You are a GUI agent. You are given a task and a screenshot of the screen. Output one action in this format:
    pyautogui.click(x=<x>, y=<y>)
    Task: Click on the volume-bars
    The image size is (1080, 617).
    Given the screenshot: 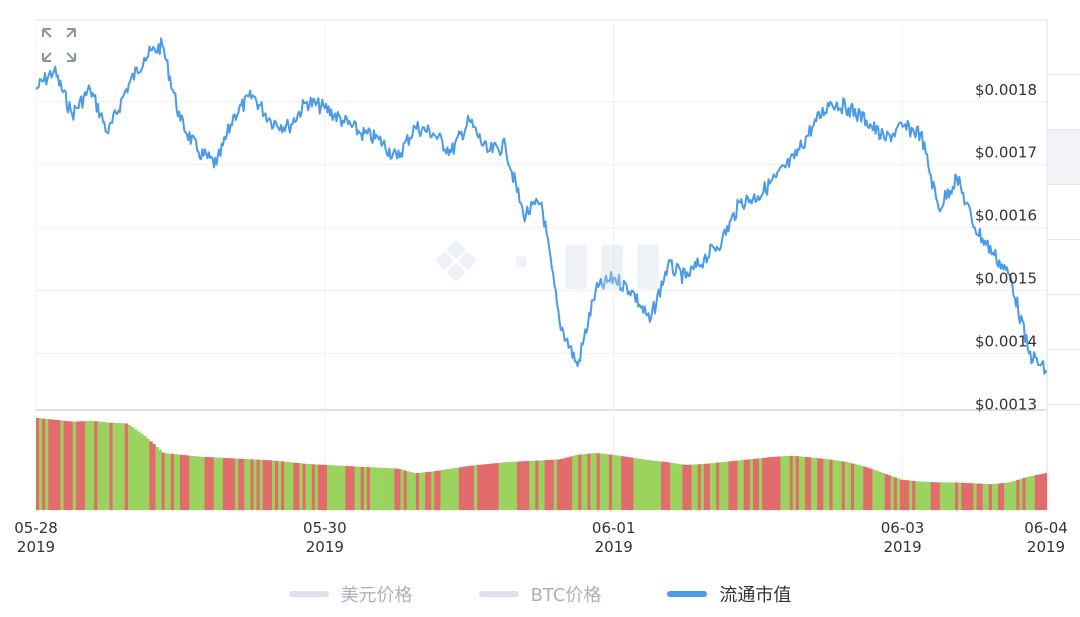 What is the action you would take?
    pyautogui.click(x=542, y=464)
    